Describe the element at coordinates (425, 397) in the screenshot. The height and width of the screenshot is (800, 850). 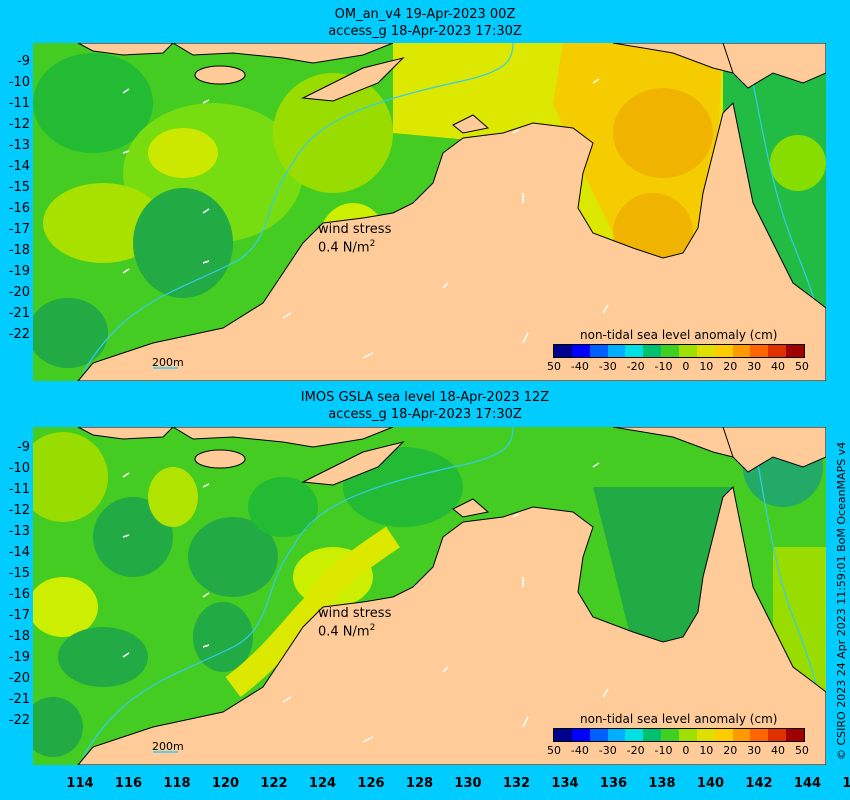
I see `panel2-title: IMOS GSLA sea level 18-Apr-2023 12Z` at that location.